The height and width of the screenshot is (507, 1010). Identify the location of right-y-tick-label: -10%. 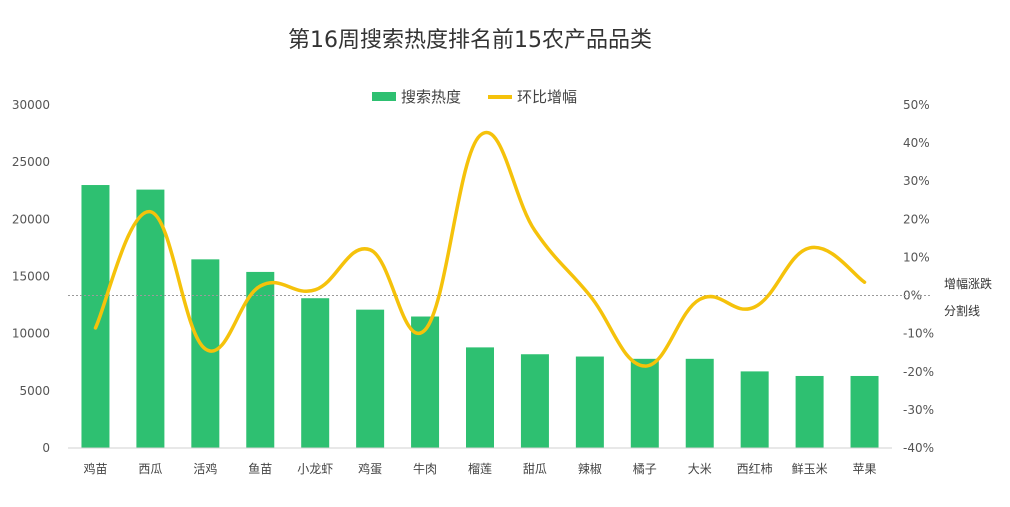
(918, 334).